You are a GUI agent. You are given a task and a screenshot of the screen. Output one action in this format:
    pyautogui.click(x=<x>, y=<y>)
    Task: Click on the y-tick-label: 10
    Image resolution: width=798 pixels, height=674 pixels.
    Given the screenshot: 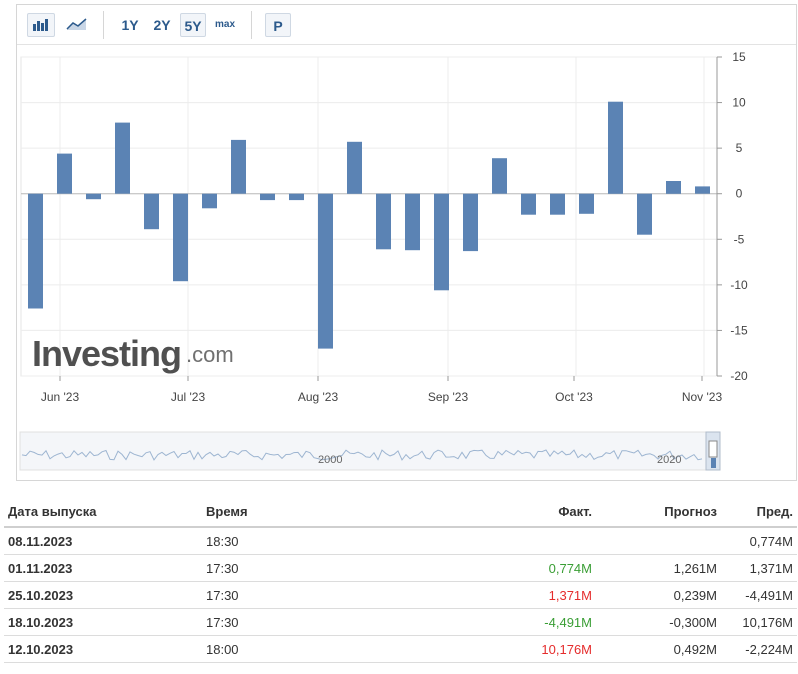 What is the action you would take?
    pyautogui.click(x=739, y=103)
    